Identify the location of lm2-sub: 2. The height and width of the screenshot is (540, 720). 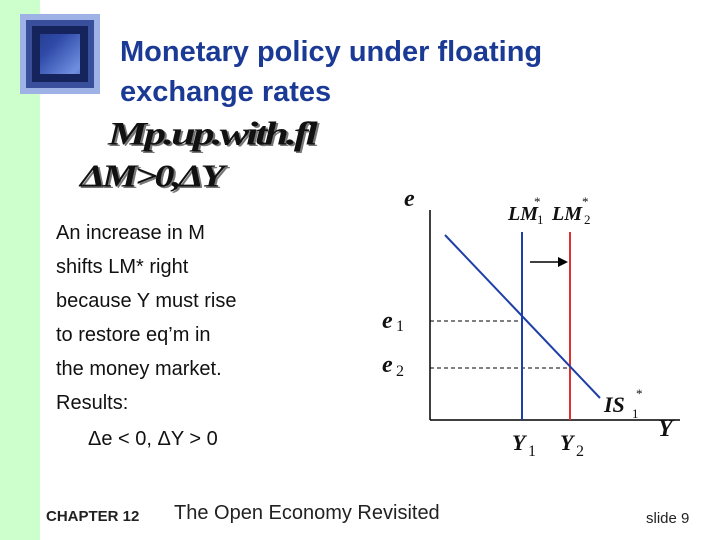
(587, 219).